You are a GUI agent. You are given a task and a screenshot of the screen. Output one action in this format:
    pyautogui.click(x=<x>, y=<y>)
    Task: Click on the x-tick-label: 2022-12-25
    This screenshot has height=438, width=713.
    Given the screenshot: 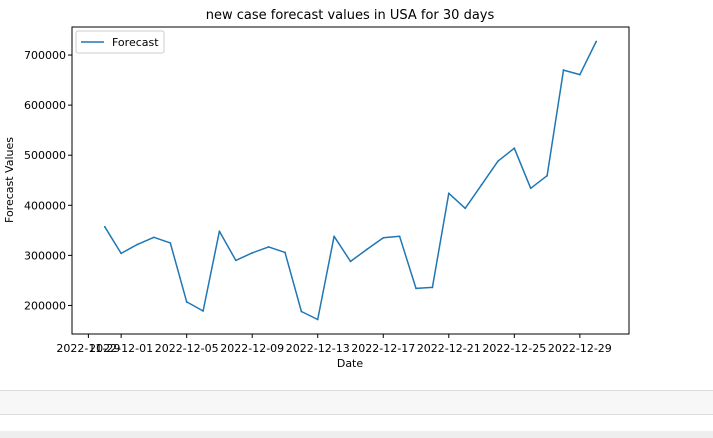 What is the action you would take?
    pyautogui.click(x=514, y=348)
    